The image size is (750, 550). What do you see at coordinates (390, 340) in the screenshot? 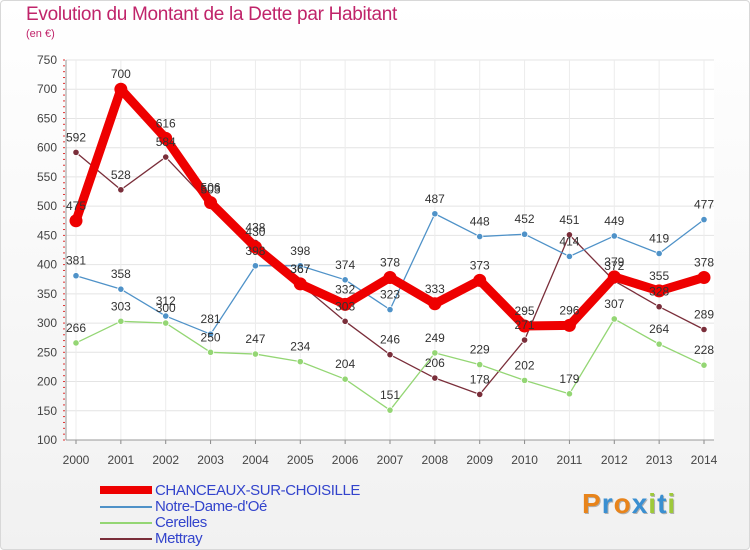
I see `data-label-mettray: 246` at bounding box center [390, 340].